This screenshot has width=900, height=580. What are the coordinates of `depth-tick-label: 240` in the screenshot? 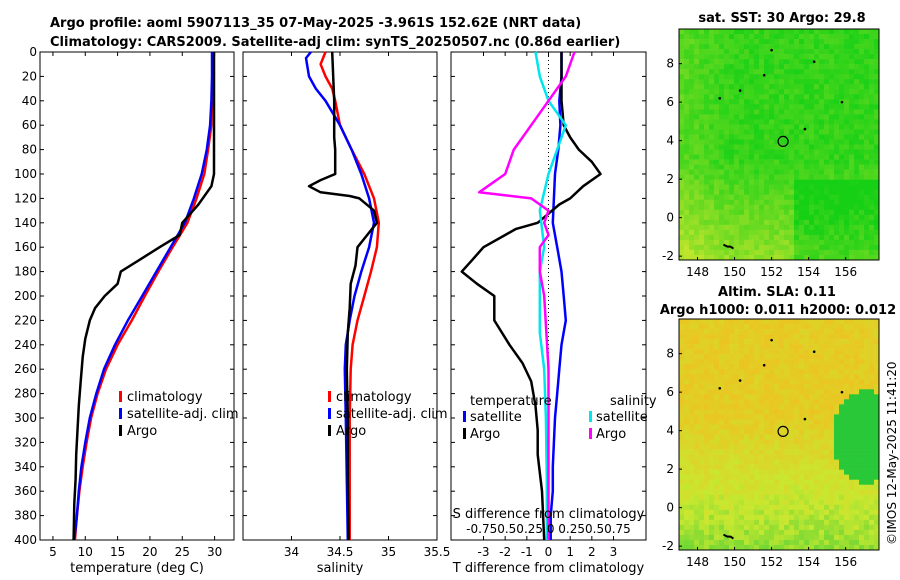 It's located at (25, 345).